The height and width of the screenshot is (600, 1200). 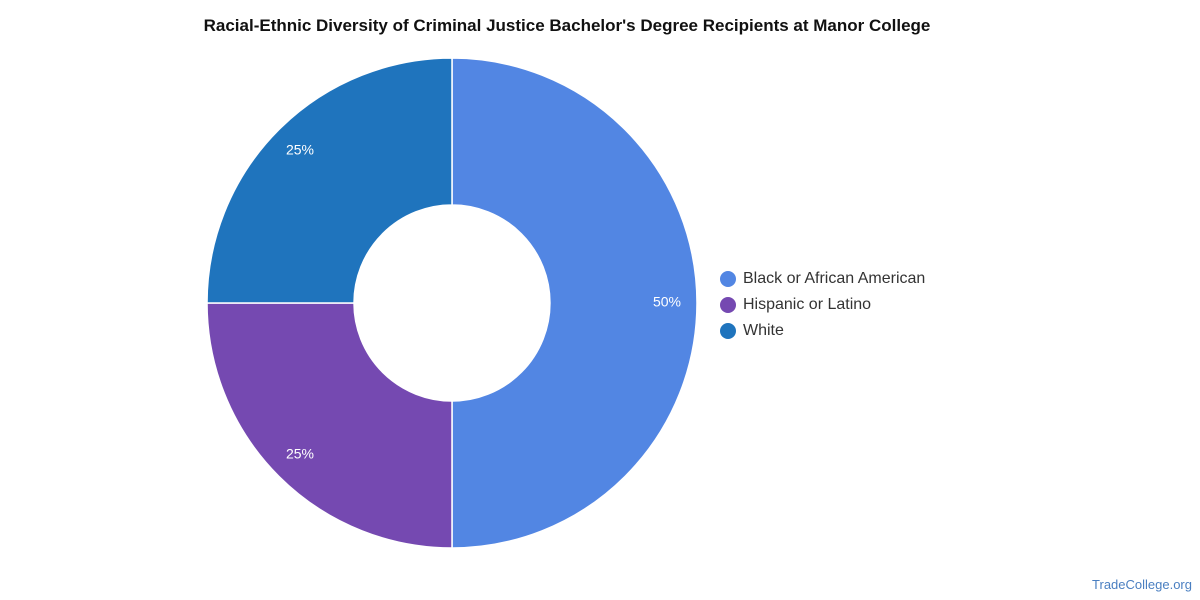 What do you see at coordinates (834, 278) in the screenshot?
I see `legend-label: Black or African American` at bounding box center [834, 278].